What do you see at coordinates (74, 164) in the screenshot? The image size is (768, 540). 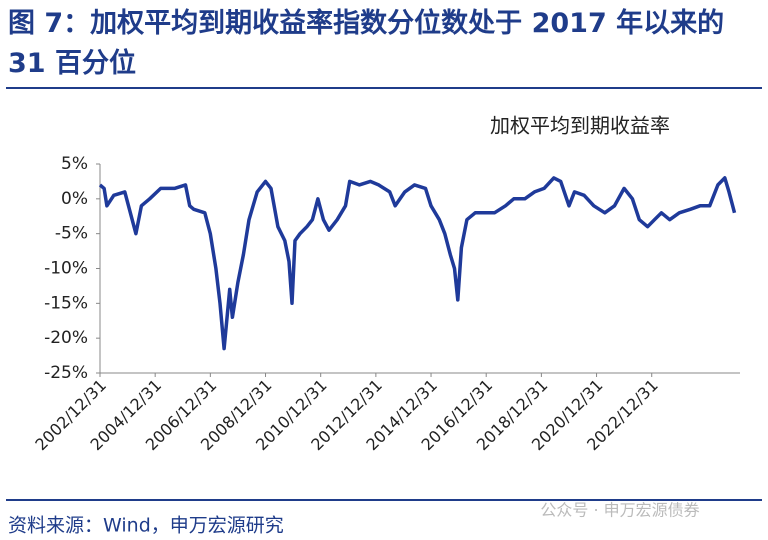 I see `y-tick-label: 5%` at bounding box center [74, 164].